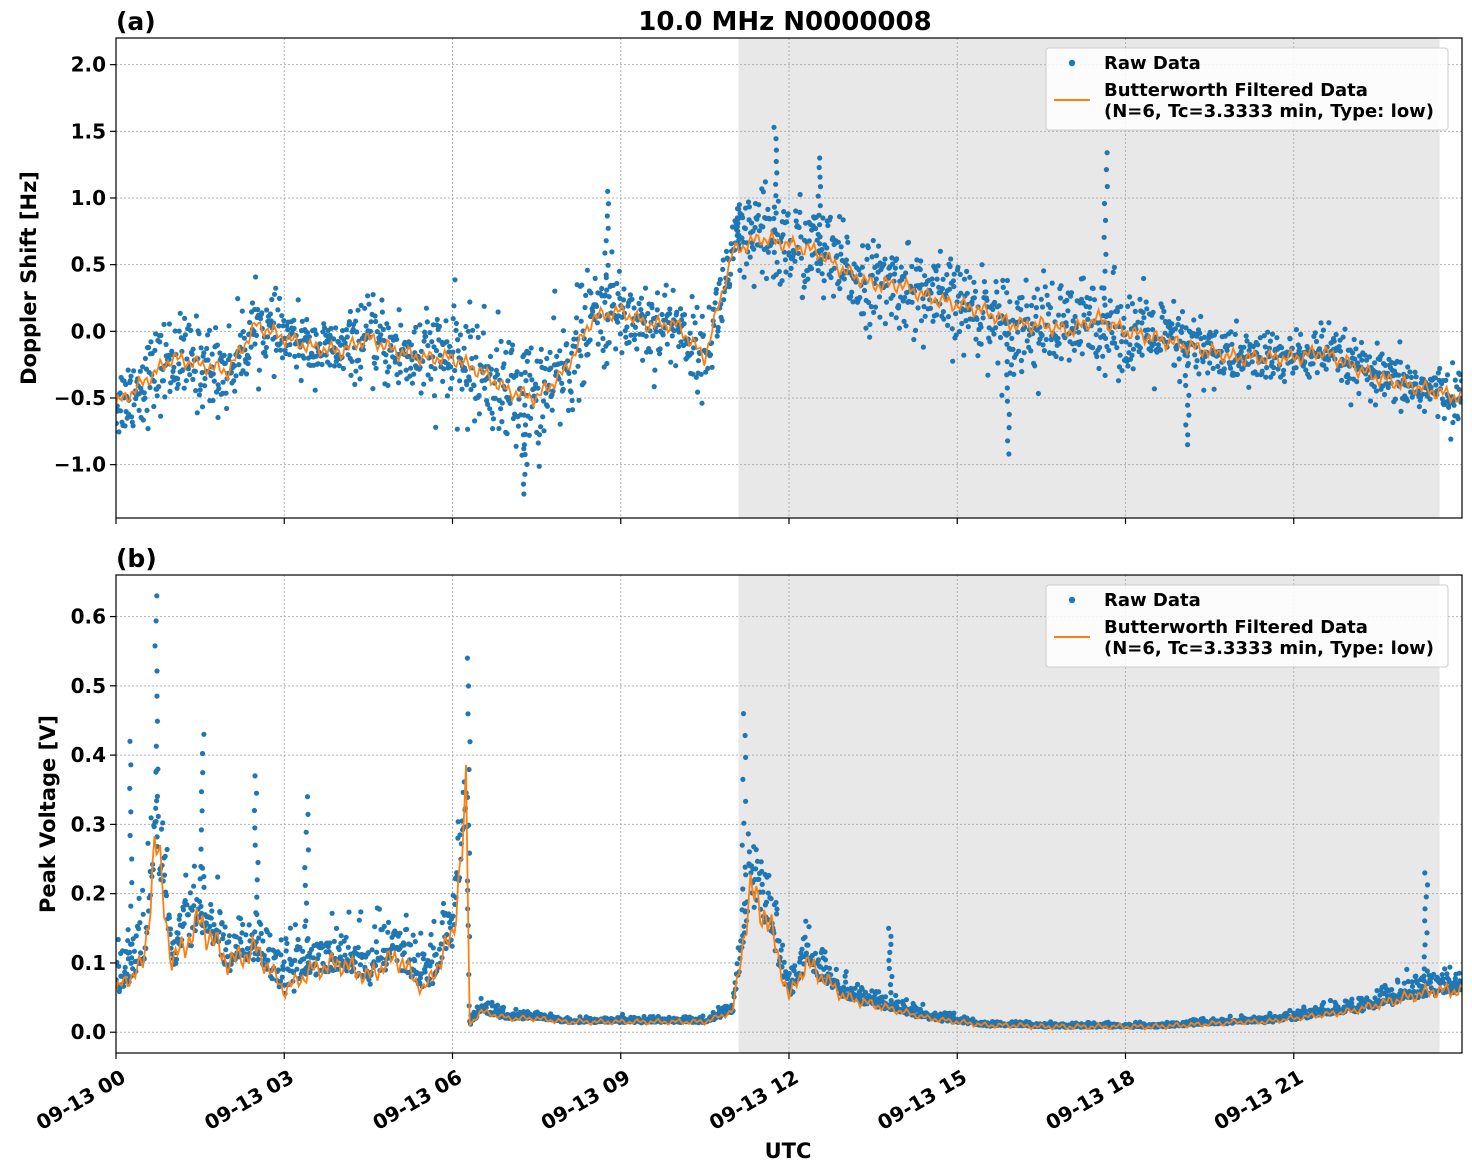 The width and height of the screenshot is (1472, 1172). Describe the element at coordinates (1269, 111) in the screenshot. I see `legend-filtered-params: (N=6, Tc=3.3333 min, Type: low)` at that location.